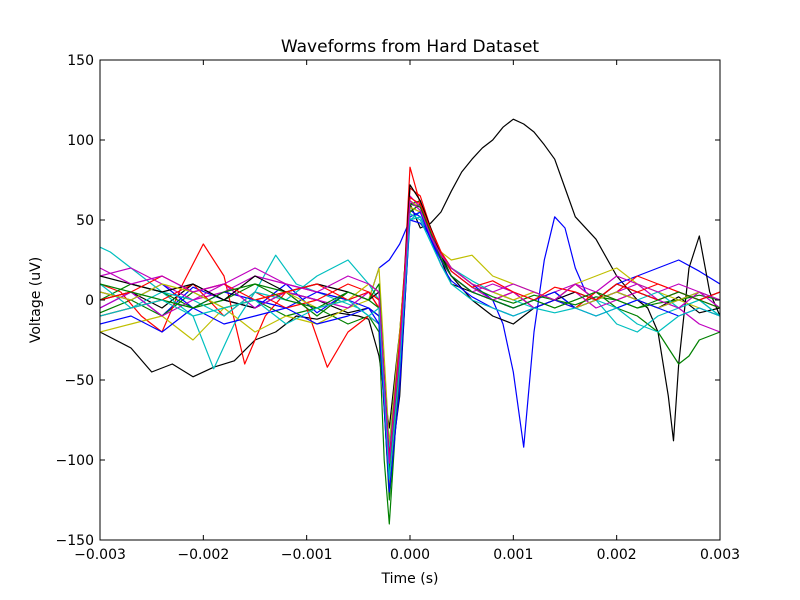 This screenshot has height=600, width=800. Describe the element at coordinates (36, 300) in the screenshot. I see `y-axis-label: Voltage (uV)` at that location.